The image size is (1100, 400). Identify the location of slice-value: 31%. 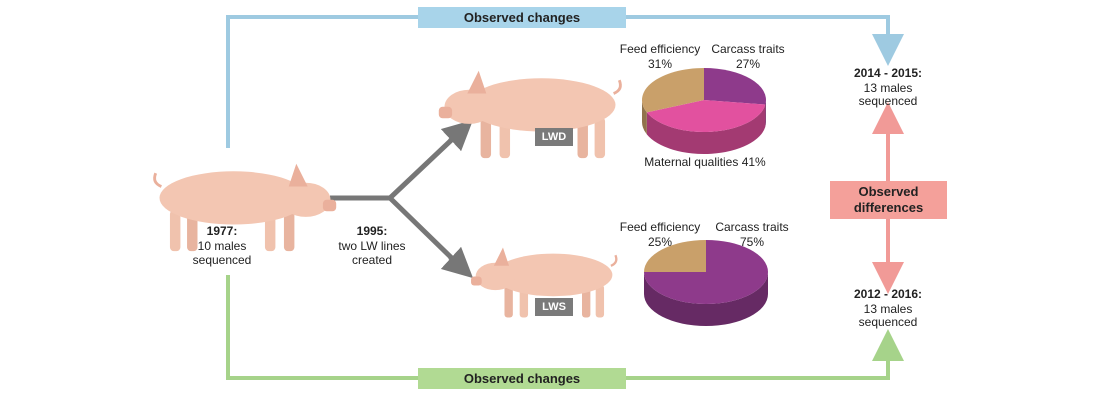
(660, 64).